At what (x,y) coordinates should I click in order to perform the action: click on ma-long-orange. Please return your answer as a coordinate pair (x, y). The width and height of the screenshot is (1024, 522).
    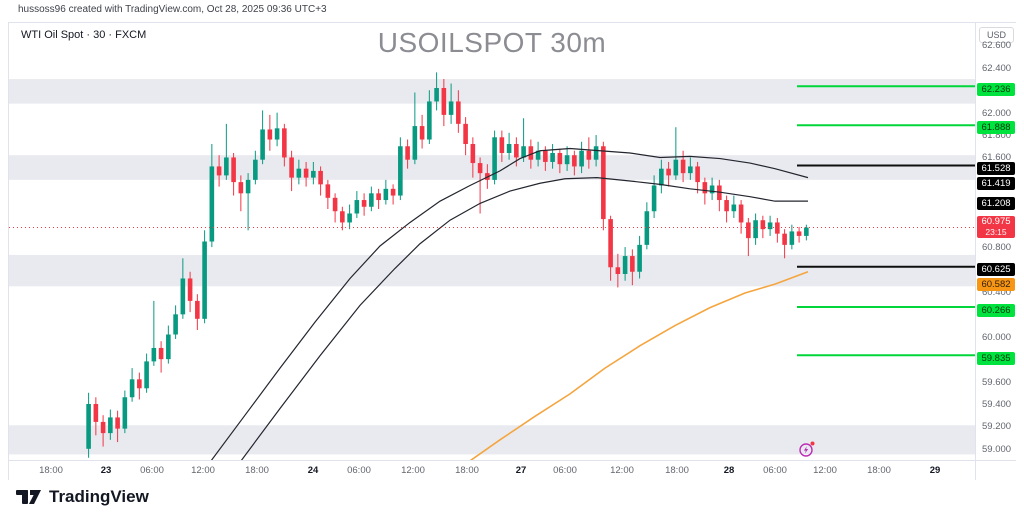
    Looking at the image, I should click on (639, 365).